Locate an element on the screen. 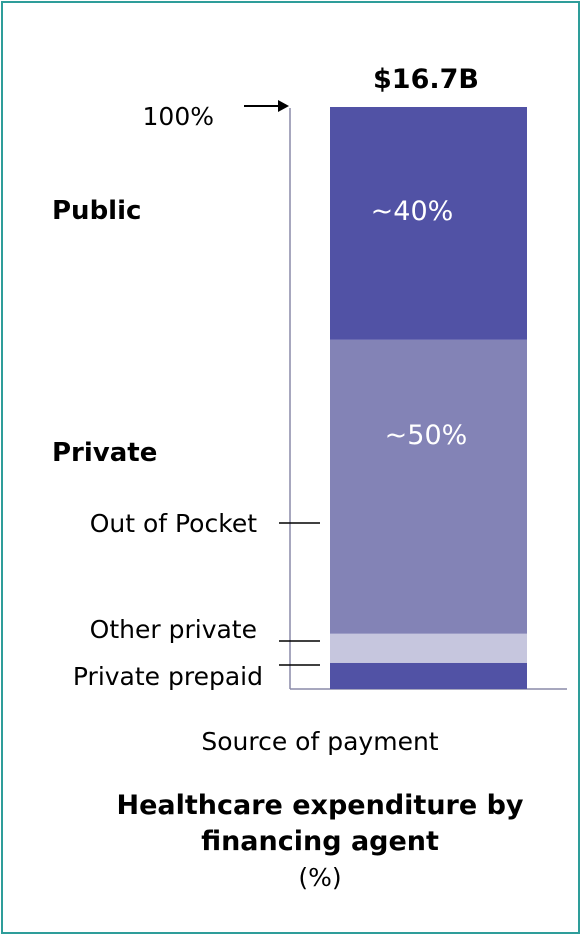  unit-label: (%) is located at coordinates (320, 877).